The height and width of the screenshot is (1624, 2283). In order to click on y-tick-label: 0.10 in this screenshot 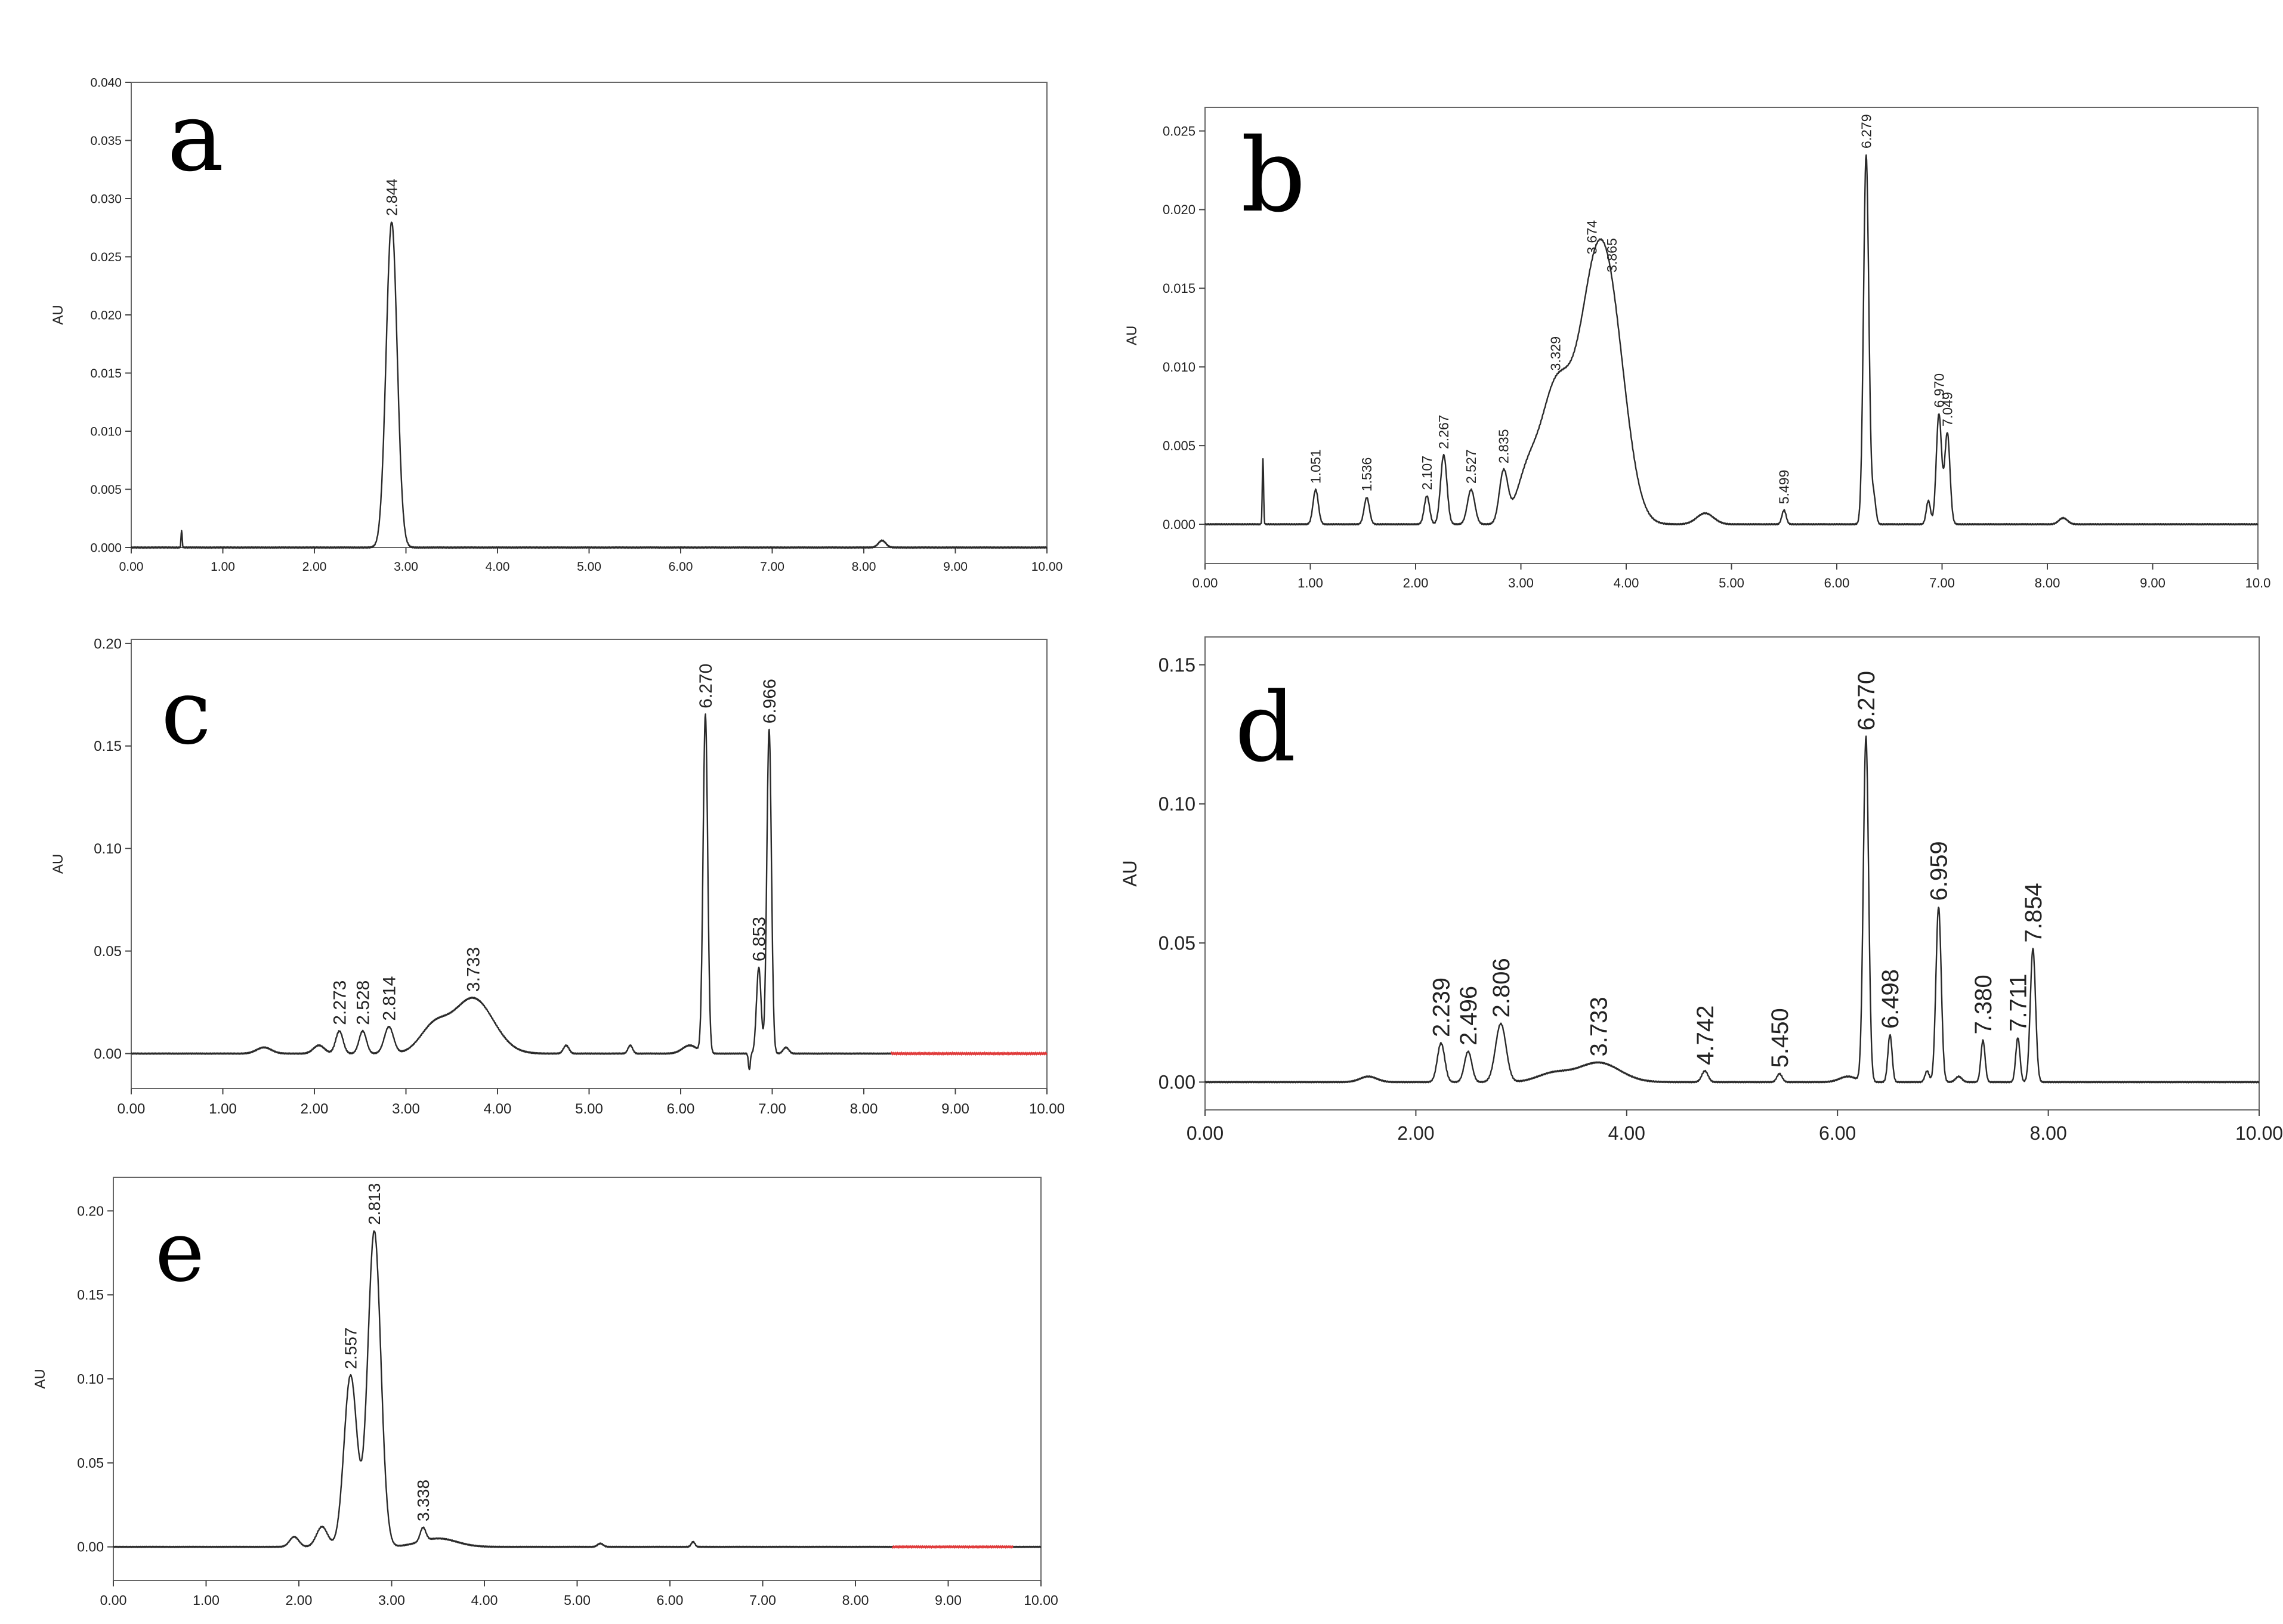, I will do `click(108, 849)`.